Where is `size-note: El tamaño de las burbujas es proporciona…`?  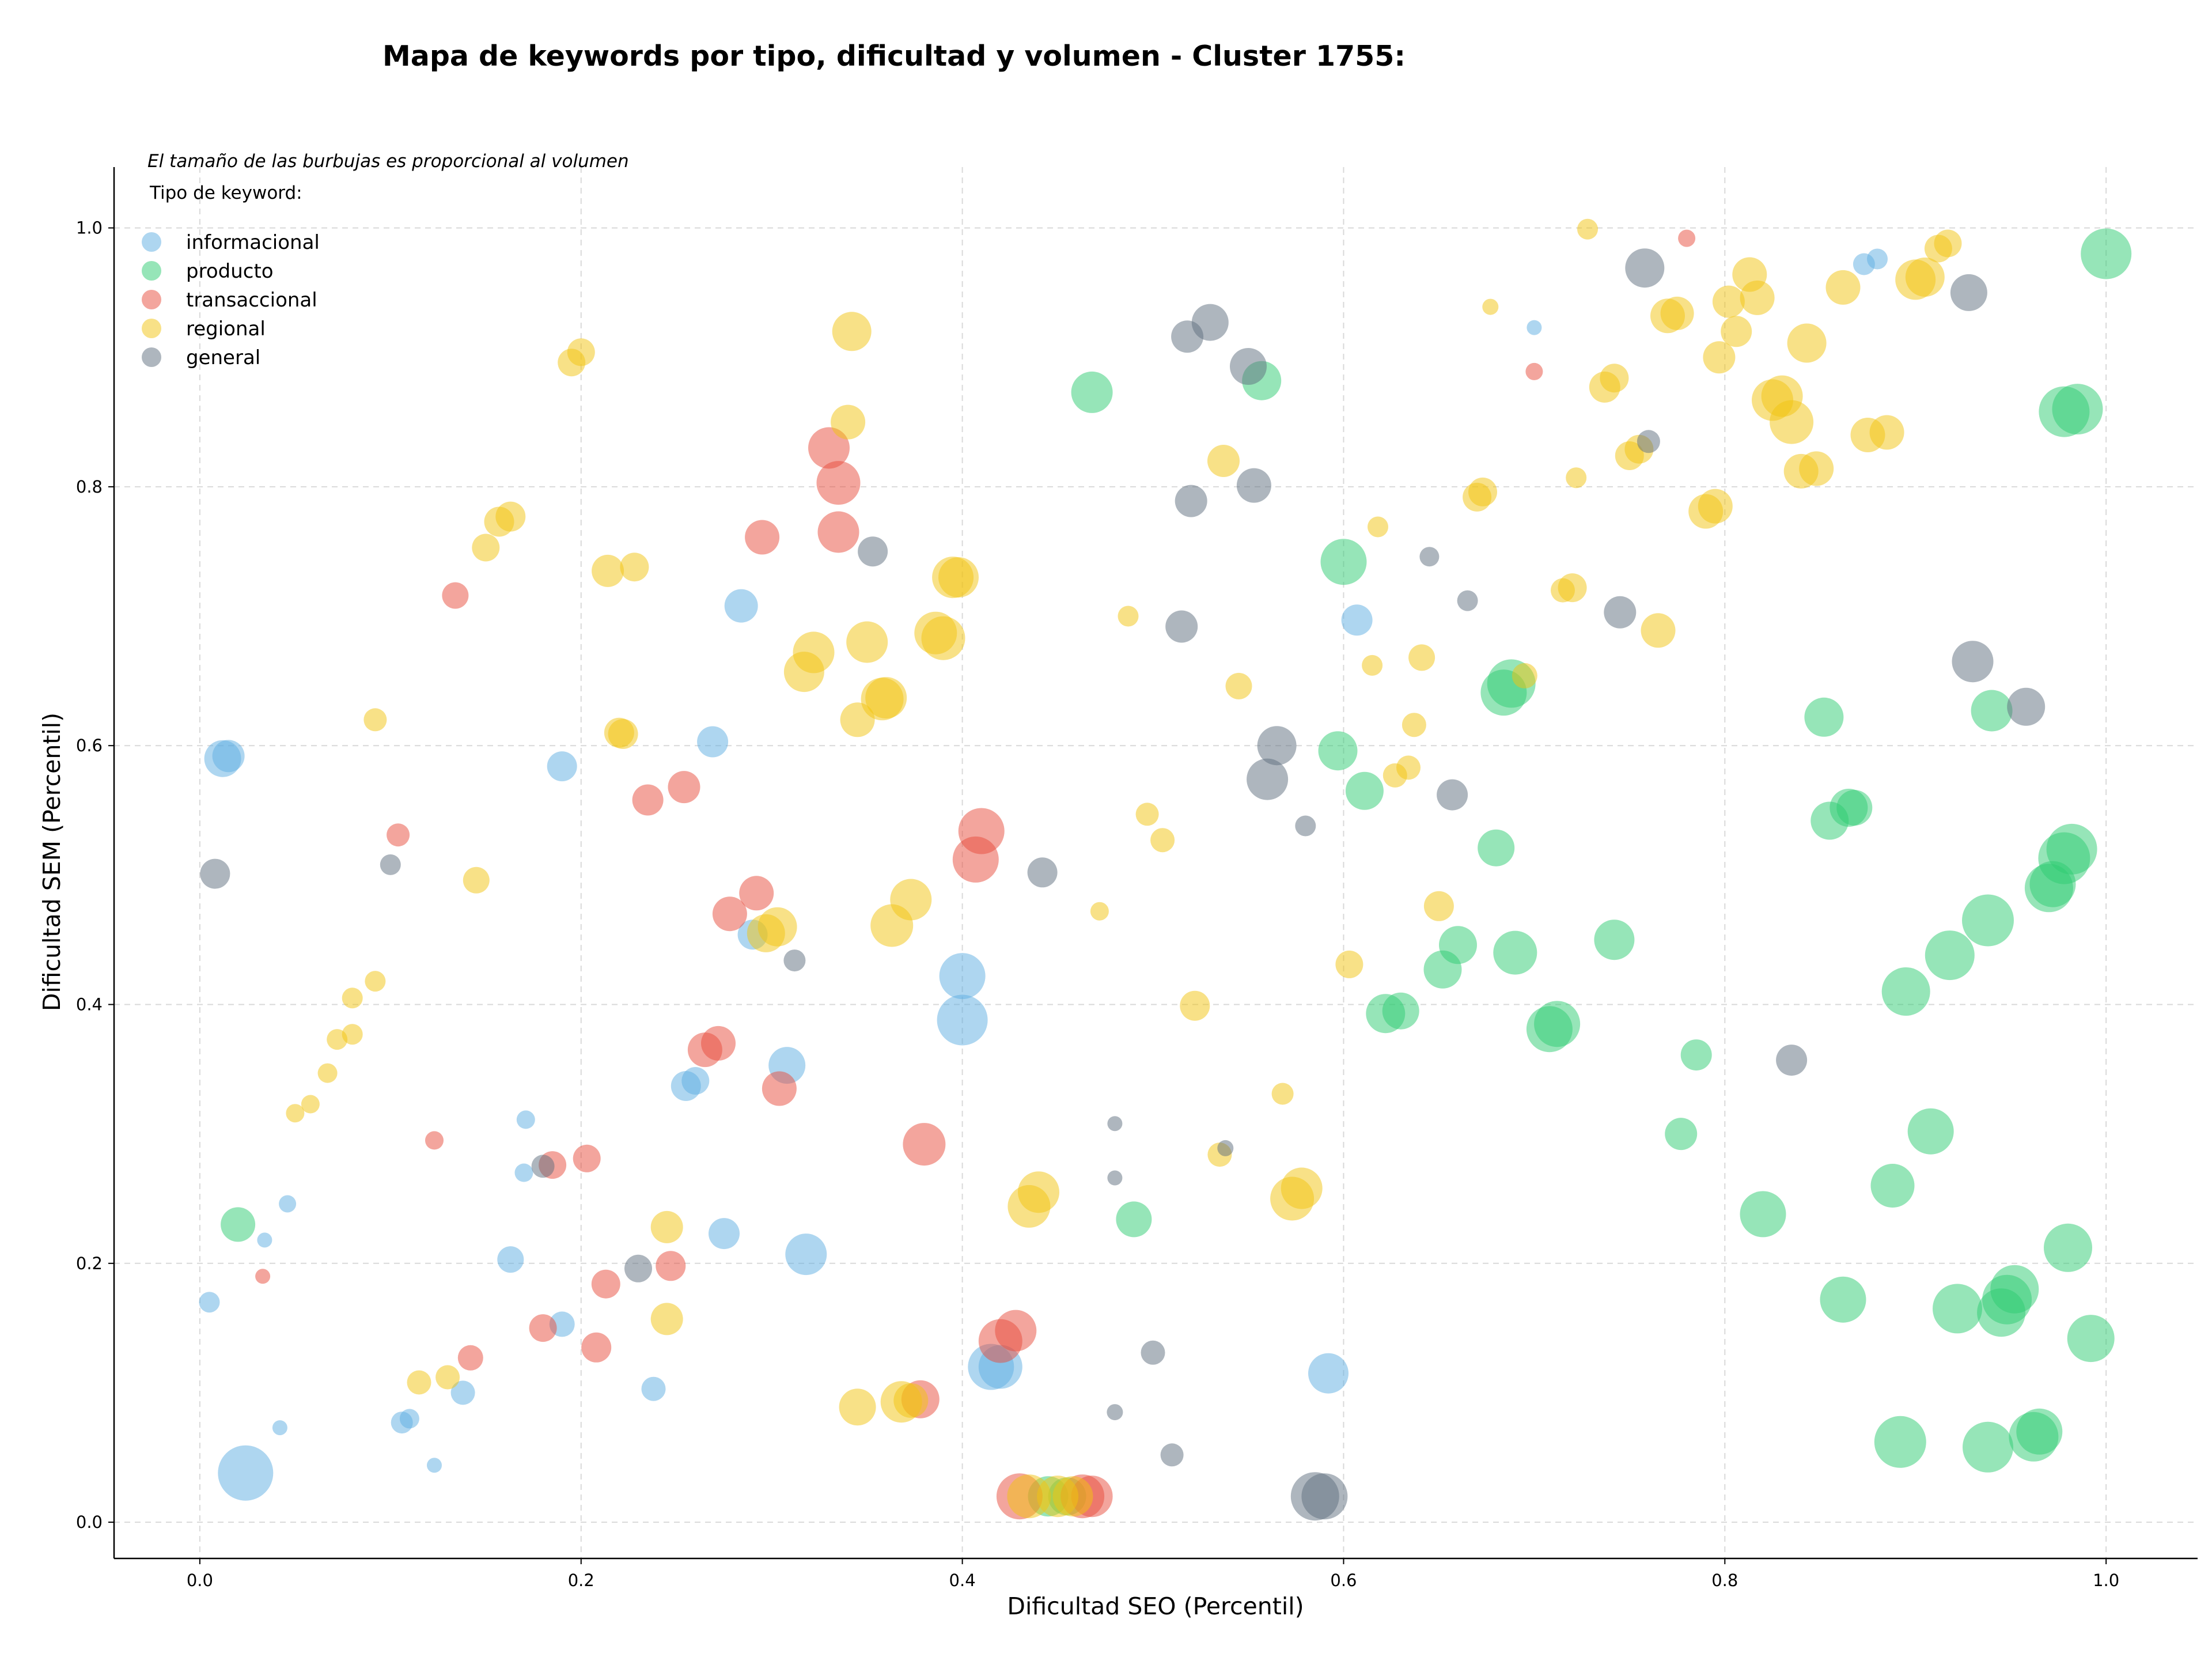
size-note: El tamaño de las burbujas es proporciona… is located at coordinates (388, 161).